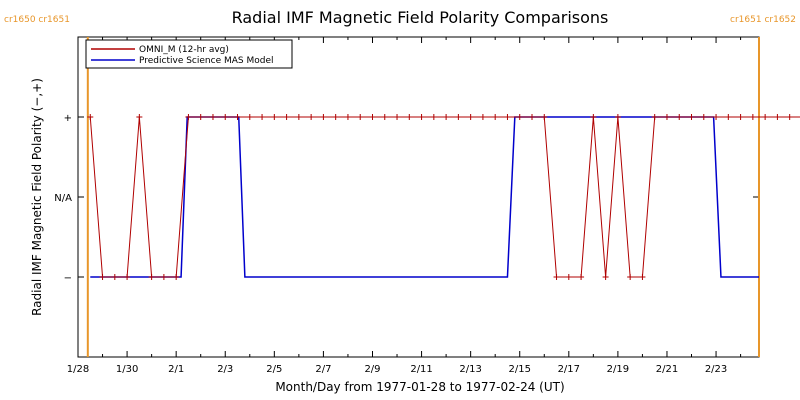 The image size is (800, 400). I want to click on legend-label-mas: Predictive Science MAS Model, so click(206, 61).